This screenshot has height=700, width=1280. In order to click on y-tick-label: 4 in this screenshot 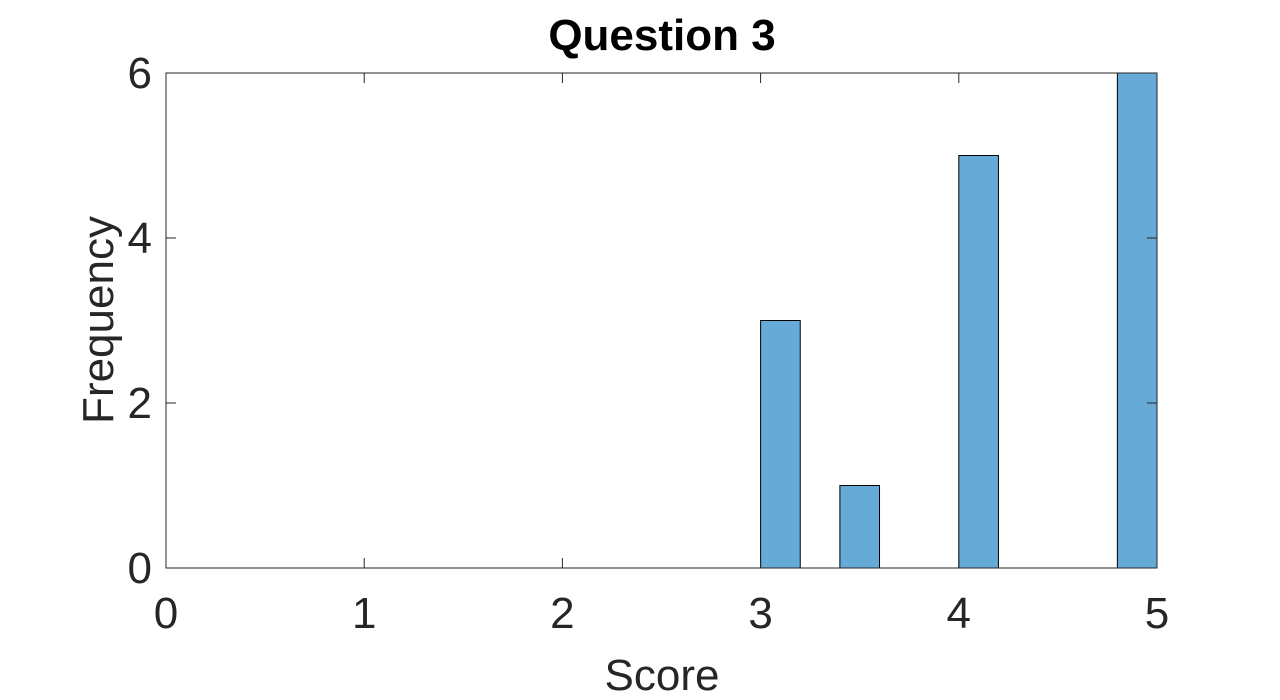, I will do `click(140, 238)`.